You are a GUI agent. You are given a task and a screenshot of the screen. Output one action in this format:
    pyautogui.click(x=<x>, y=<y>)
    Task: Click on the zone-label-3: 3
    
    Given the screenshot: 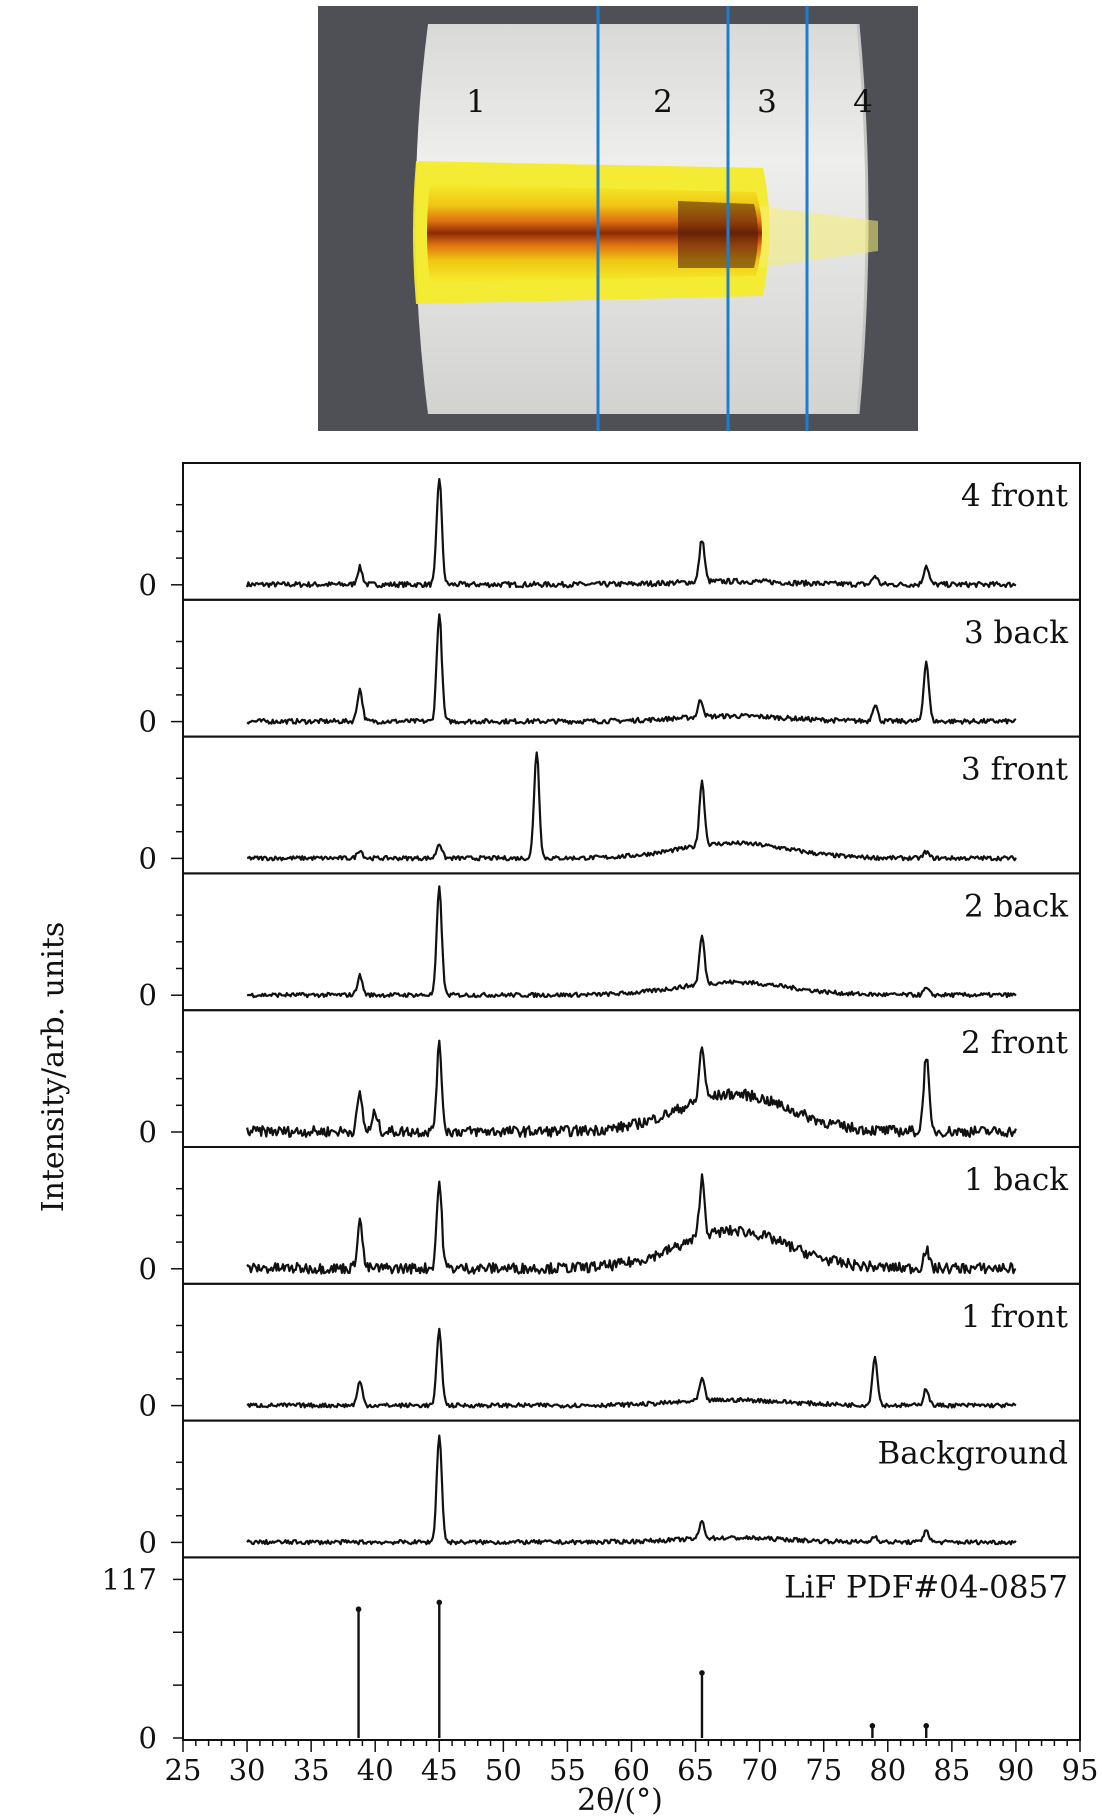 What is the action you would take?
    pyautogui.click(x=767, y=102)
    